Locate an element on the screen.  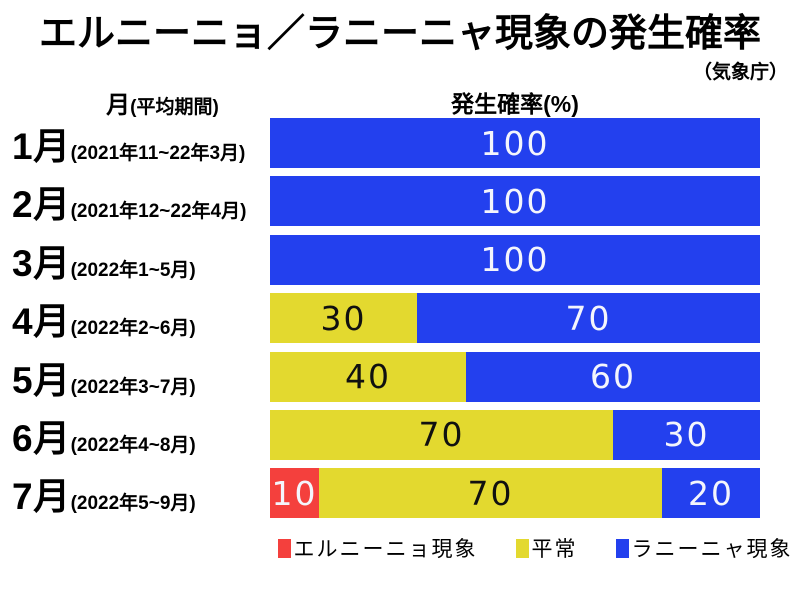
legend-item-normal: 平常 is located at coordinates (546, 548).